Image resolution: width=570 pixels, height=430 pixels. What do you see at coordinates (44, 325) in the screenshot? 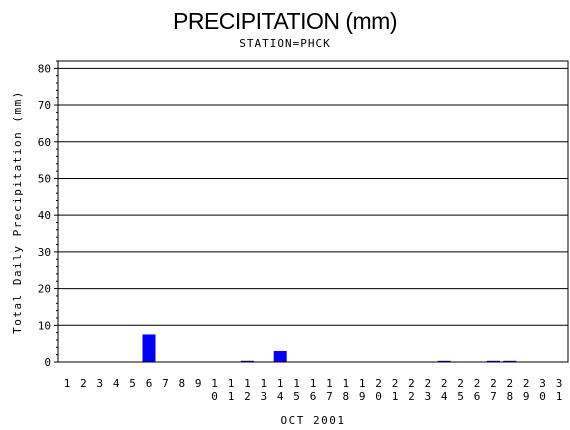
I see `y-tick-label: 10` at bounding box center [44, 325].